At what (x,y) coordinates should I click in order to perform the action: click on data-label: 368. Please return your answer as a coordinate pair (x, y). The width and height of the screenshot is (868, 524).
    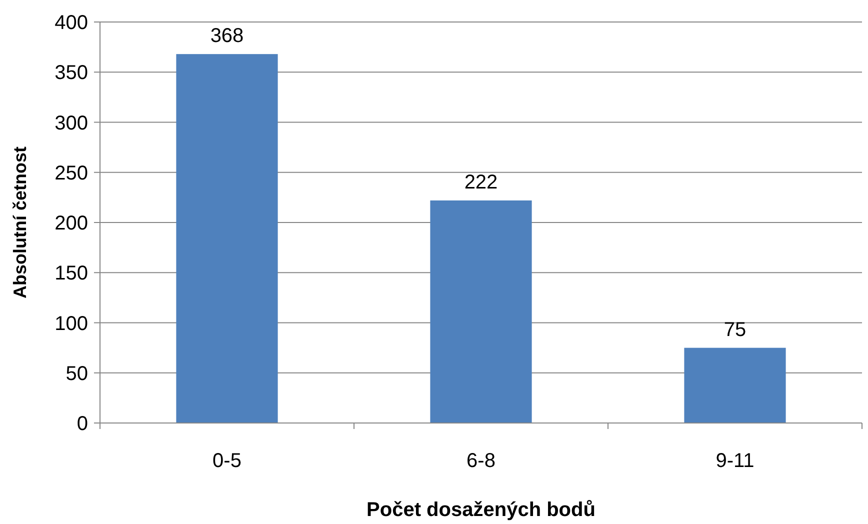
    Looking at the image, I should click on (227, 36).